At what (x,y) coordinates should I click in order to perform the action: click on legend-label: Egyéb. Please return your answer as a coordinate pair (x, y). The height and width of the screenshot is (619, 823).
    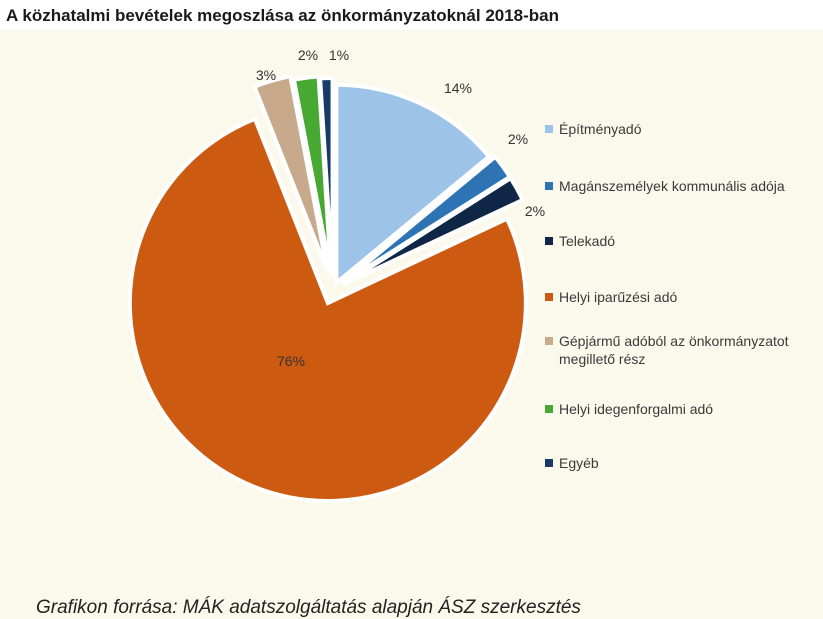
    Looking at the image, I should click on (579, 463).